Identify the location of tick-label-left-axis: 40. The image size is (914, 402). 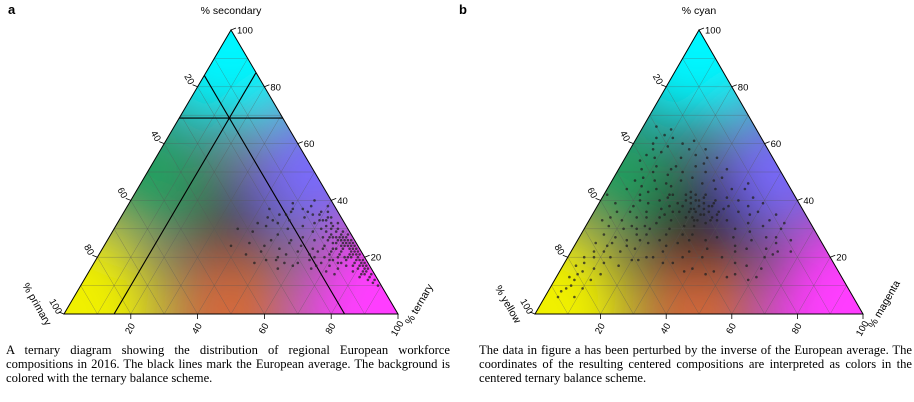
(624, 136).